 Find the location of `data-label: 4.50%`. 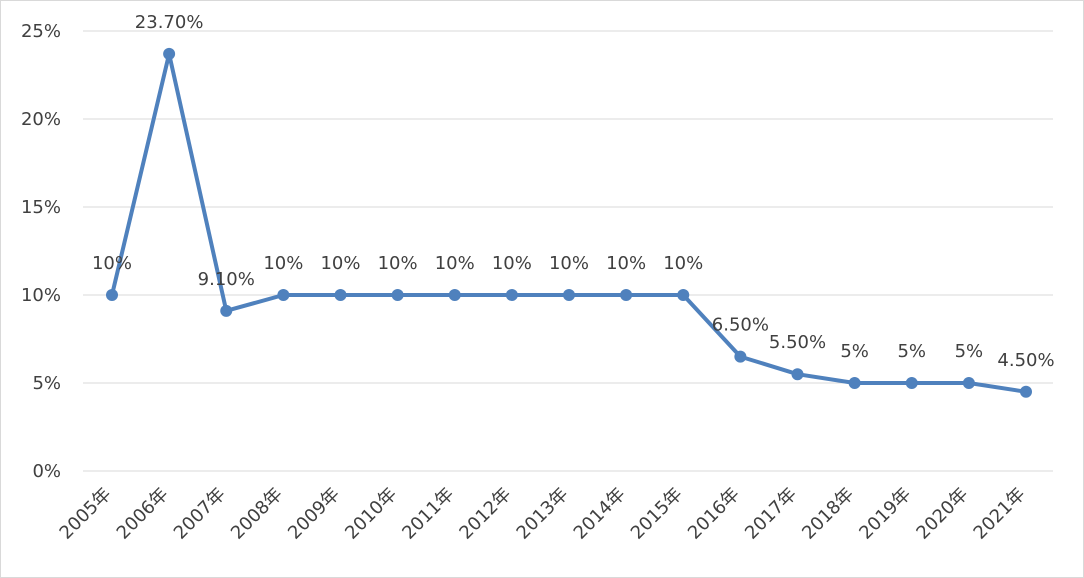

data-label: 4.50% is located at coordinates (1025, 360).